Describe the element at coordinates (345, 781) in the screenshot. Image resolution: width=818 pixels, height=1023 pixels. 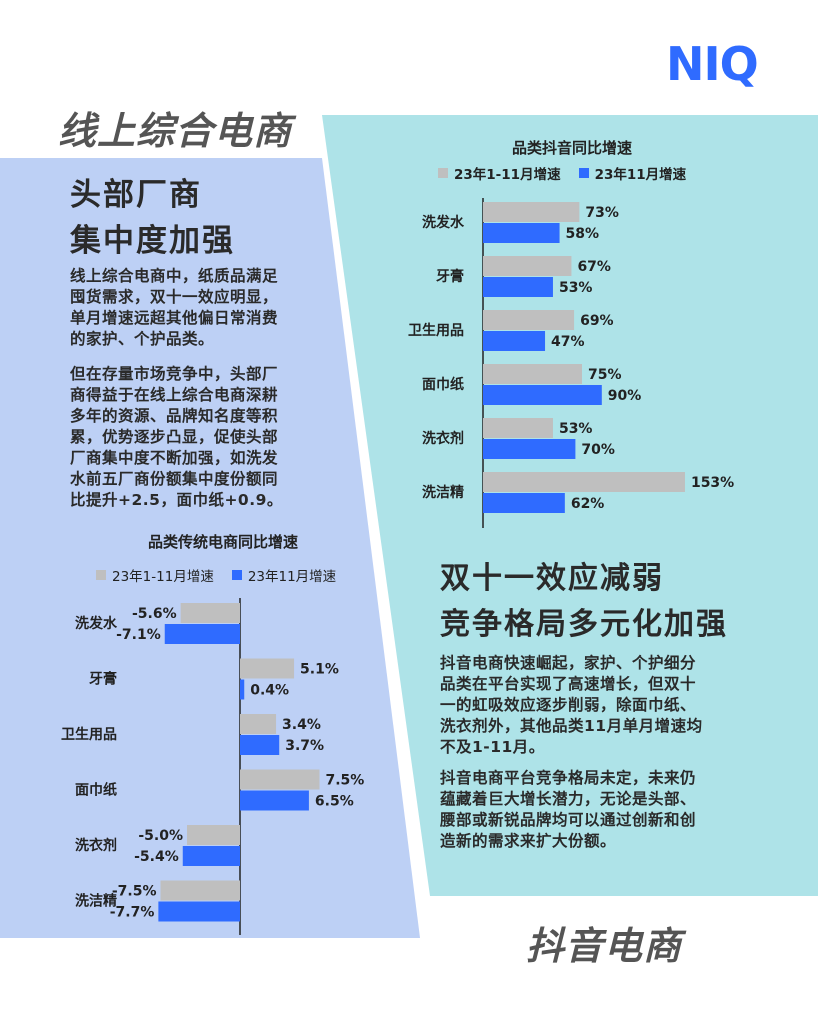
I see `traditional-value-label: 7.5%` at that location.